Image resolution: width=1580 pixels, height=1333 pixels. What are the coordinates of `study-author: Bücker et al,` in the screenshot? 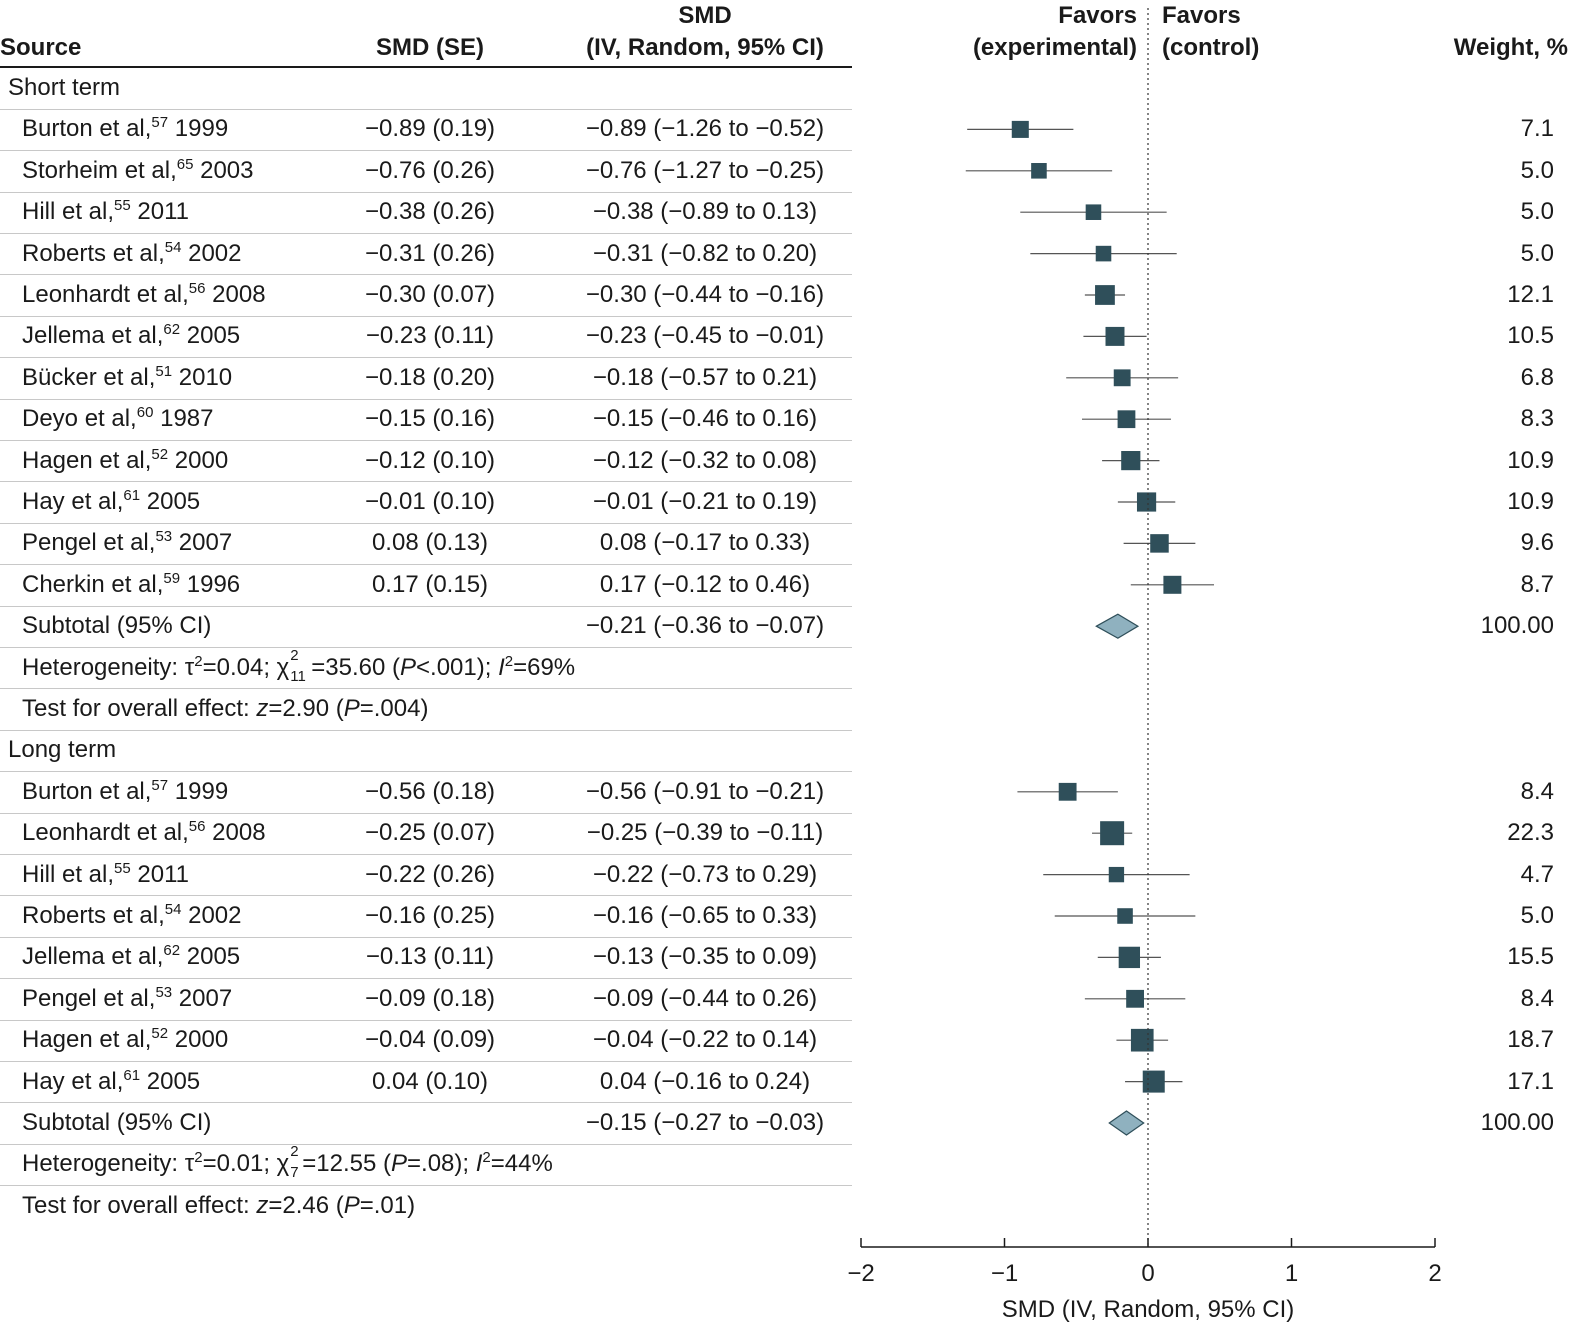 It's located at (89, 377).